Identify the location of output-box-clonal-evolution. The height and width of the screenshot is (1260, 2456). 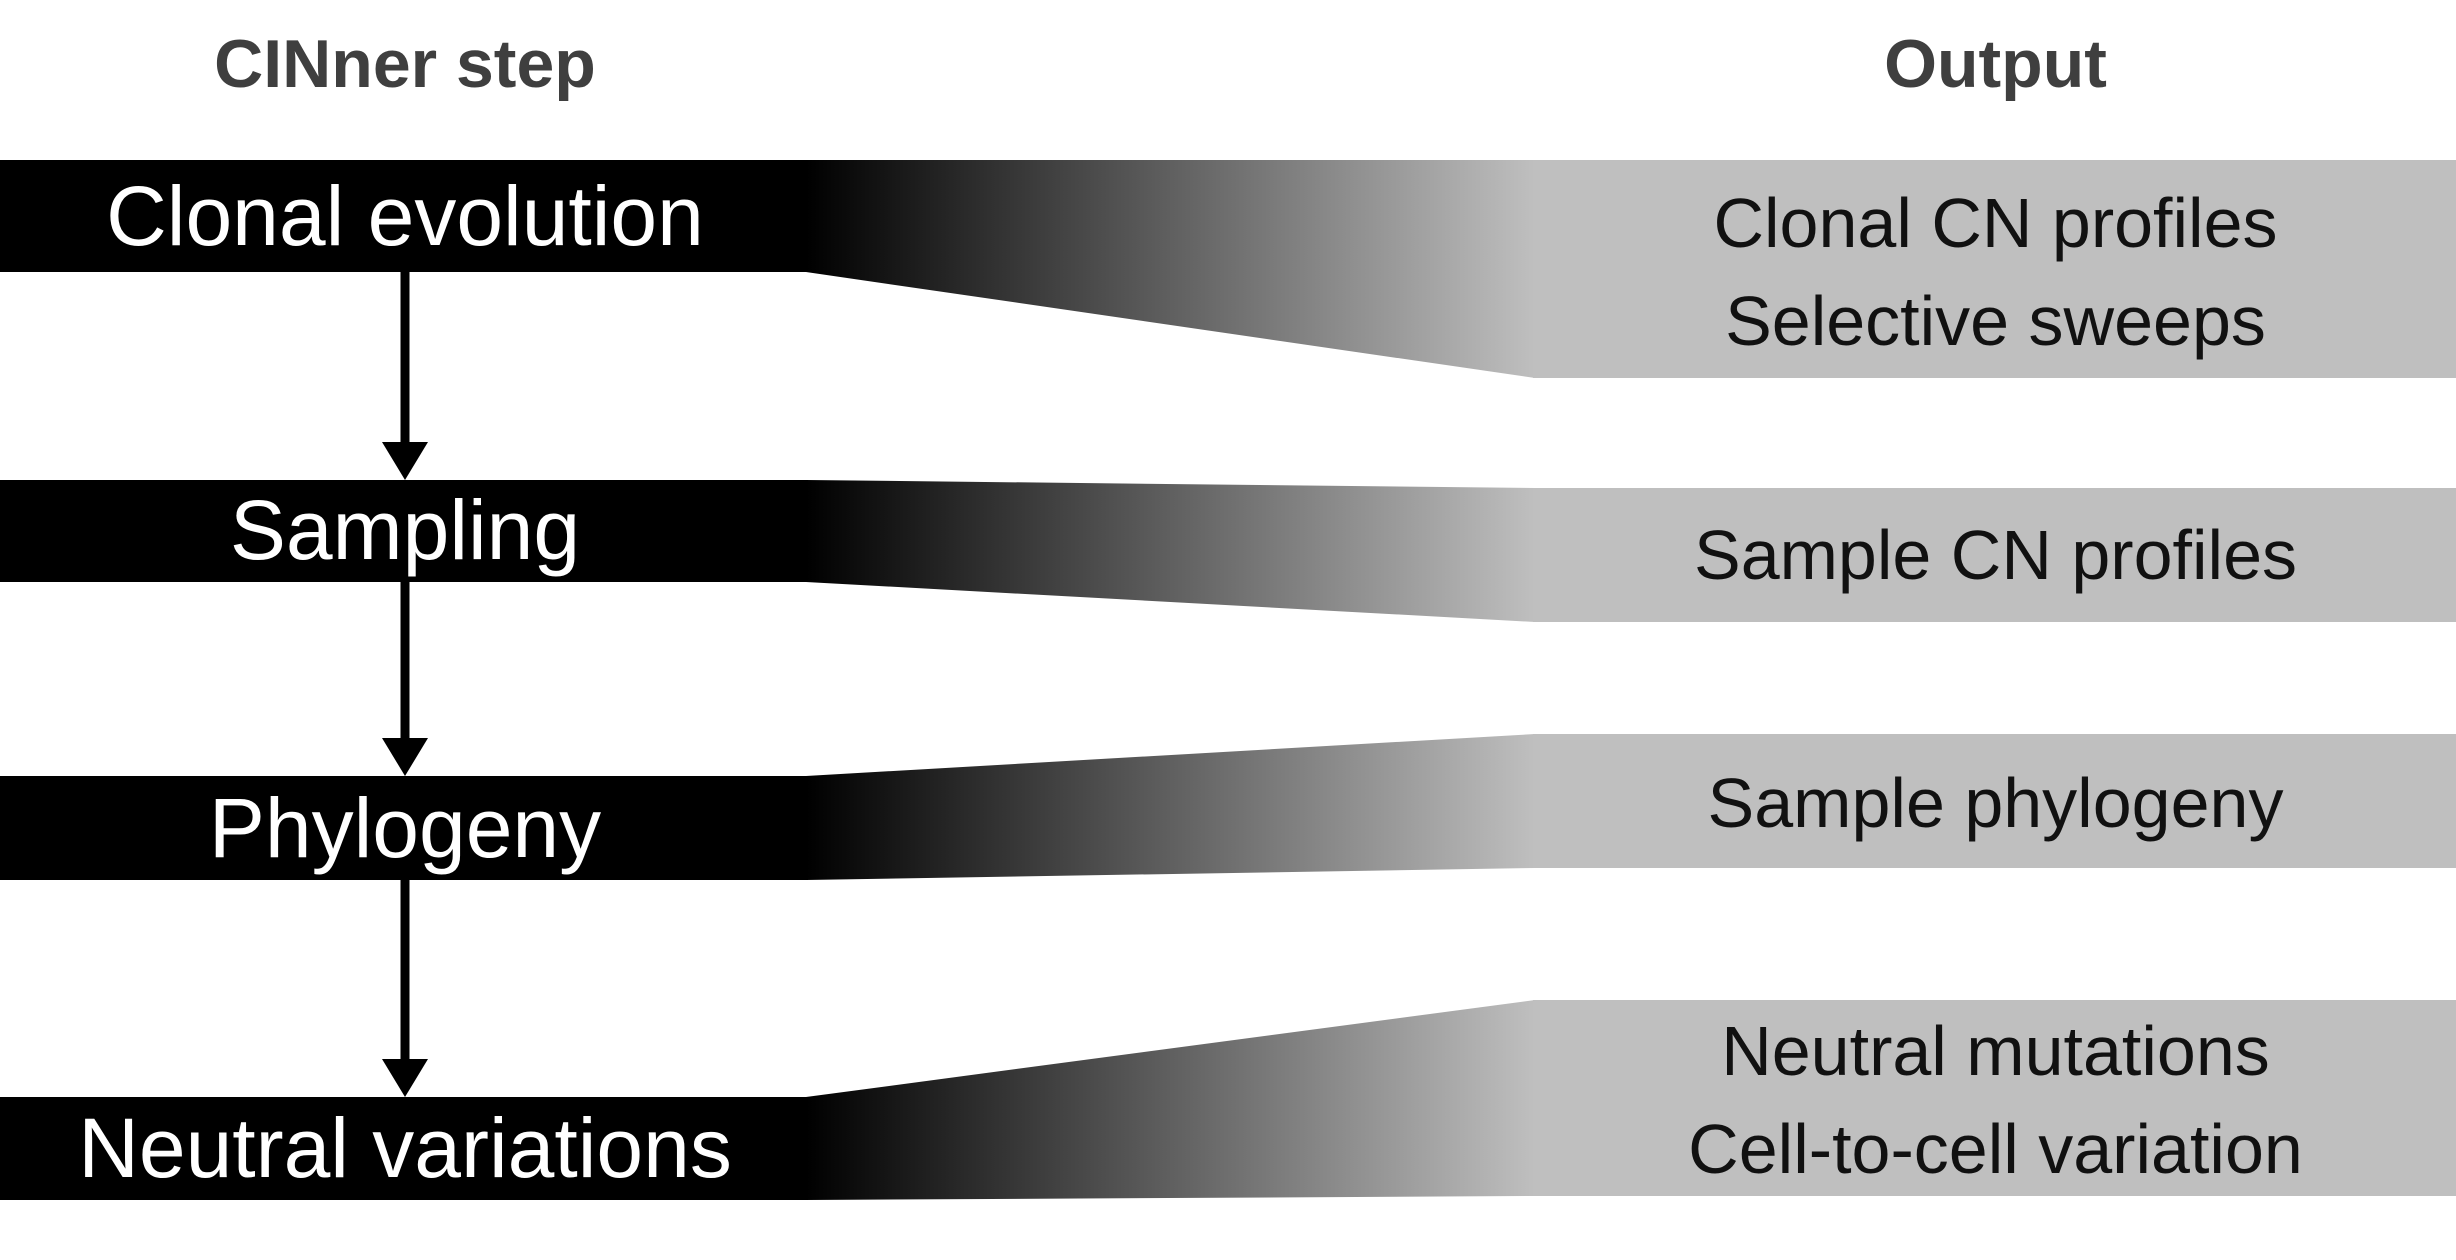
(1994, 269).